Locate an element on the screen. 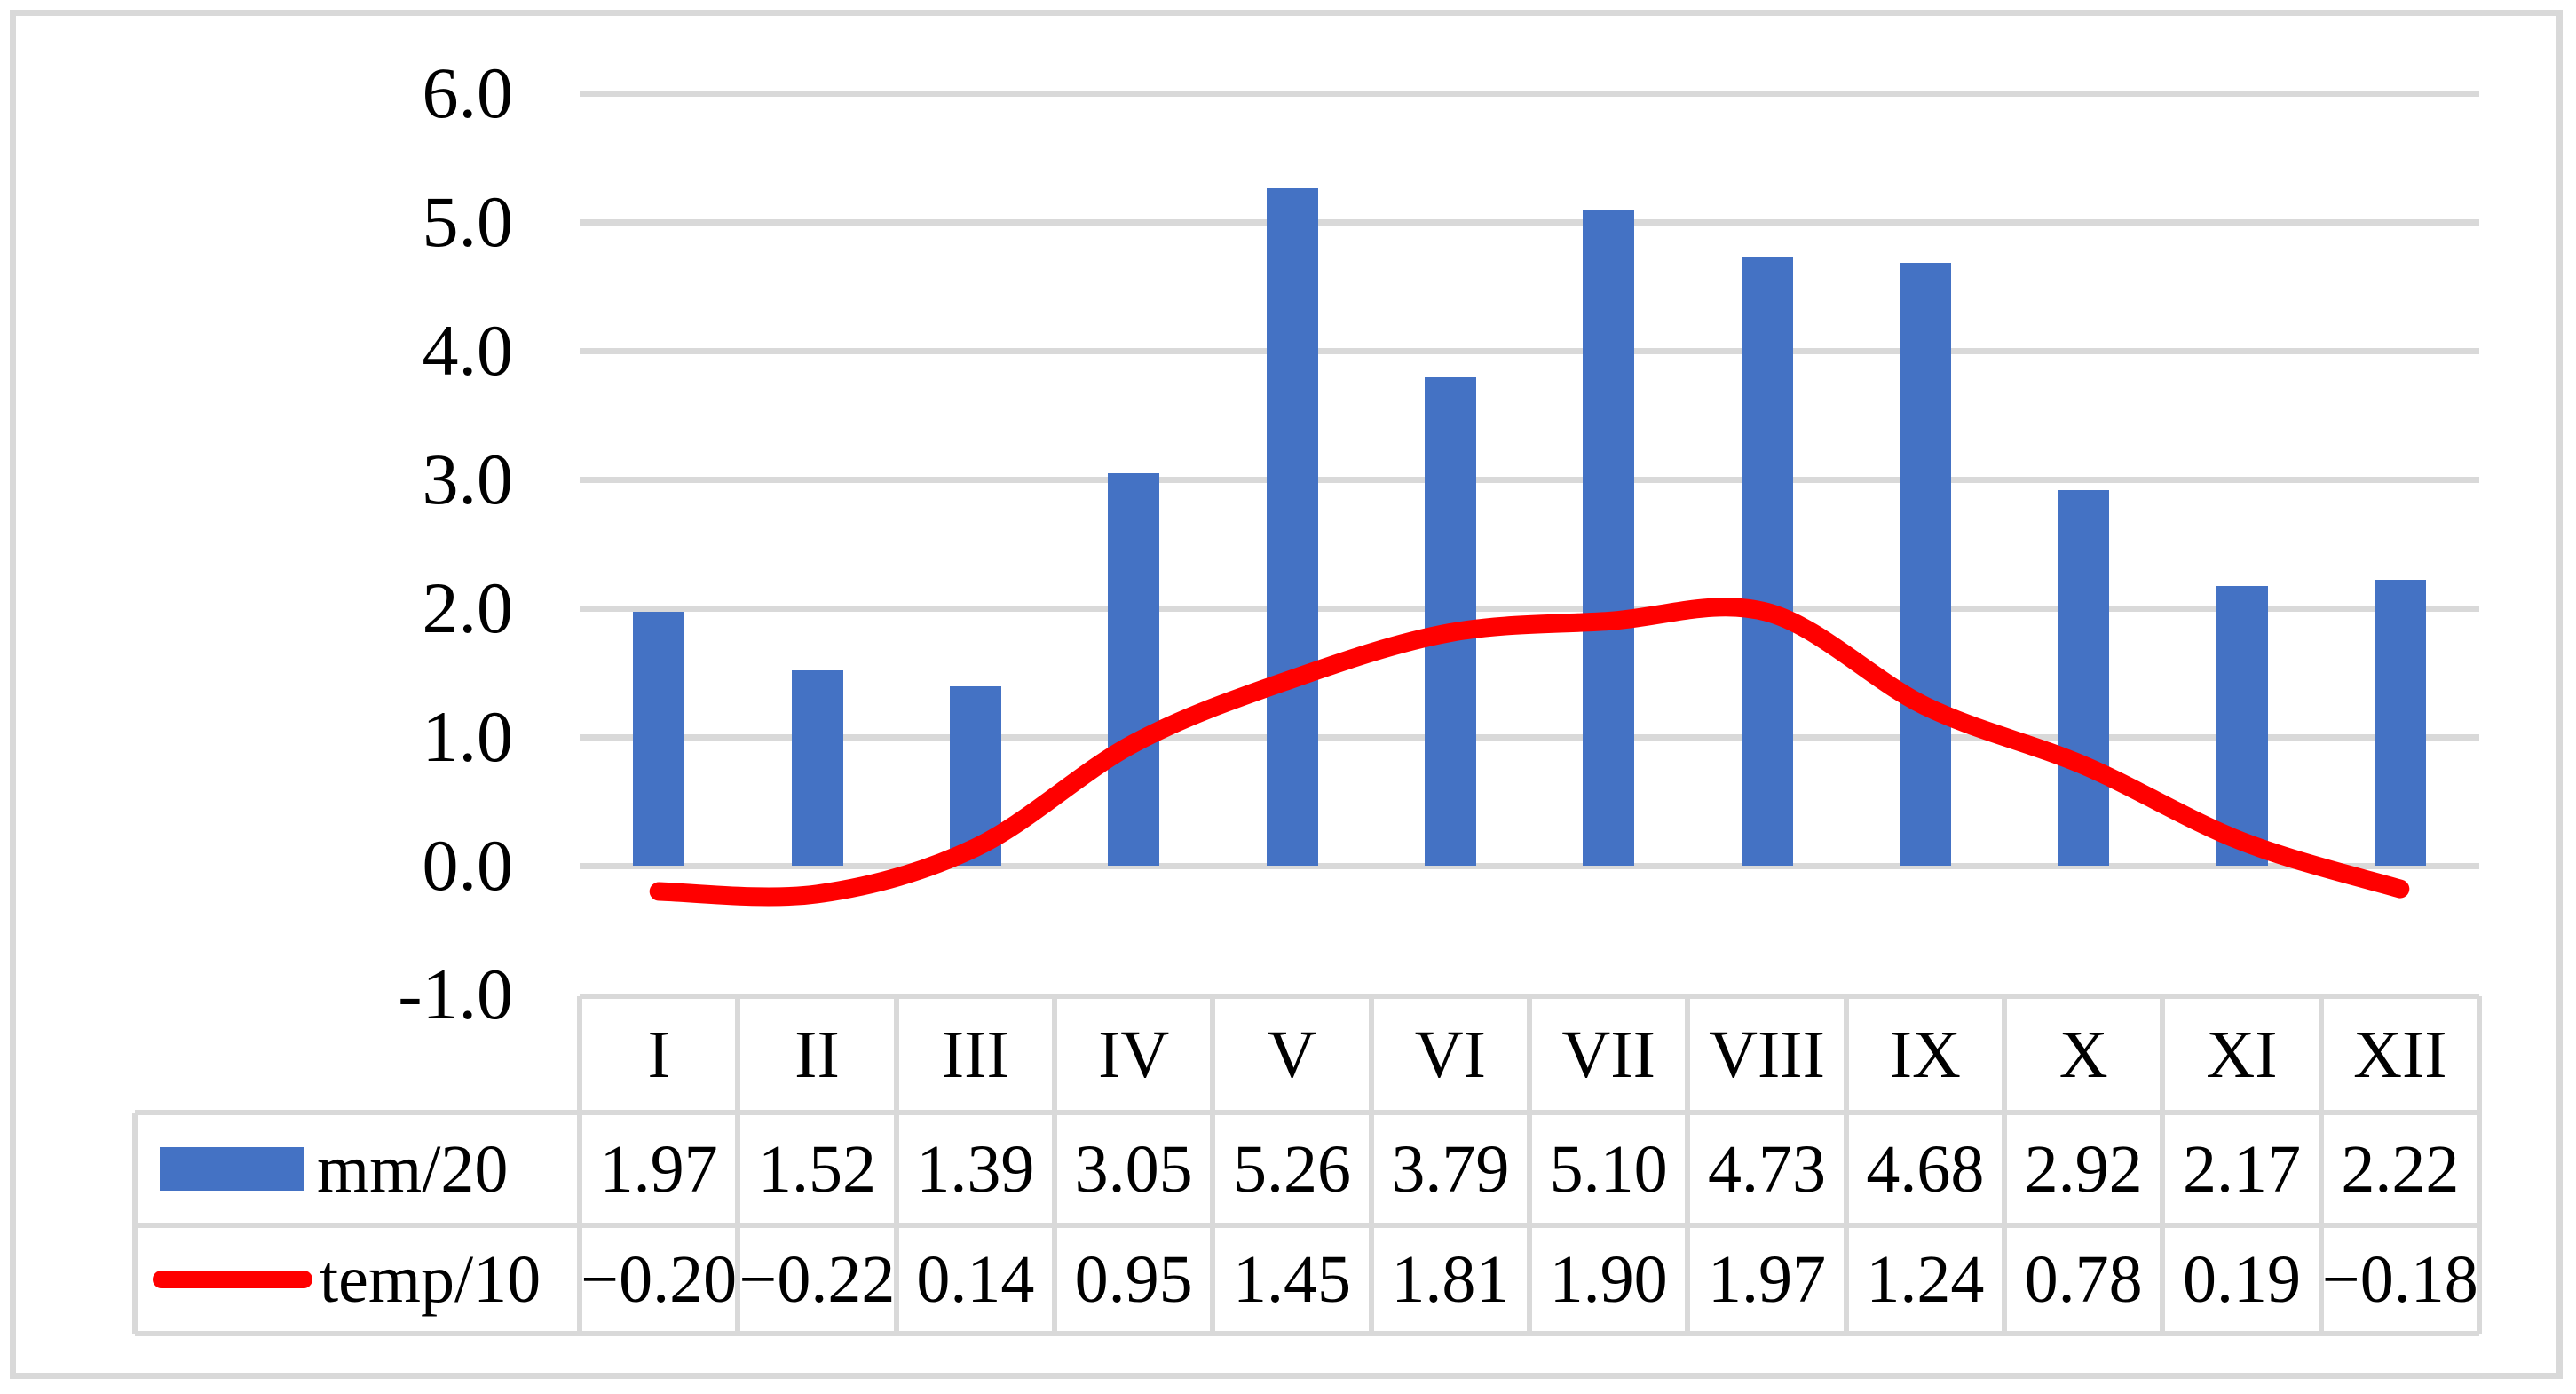 This screenshot has height=1394, width=2576. bar-legend-label: mm/20 is located at coordinates (413, 1169).